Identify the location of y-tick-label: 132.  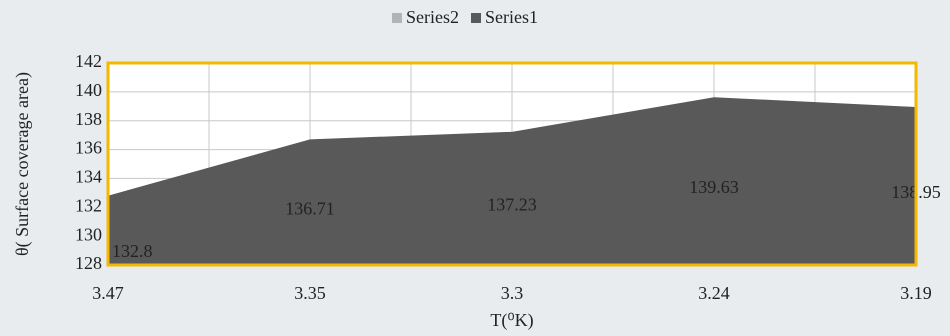
(88, 205).